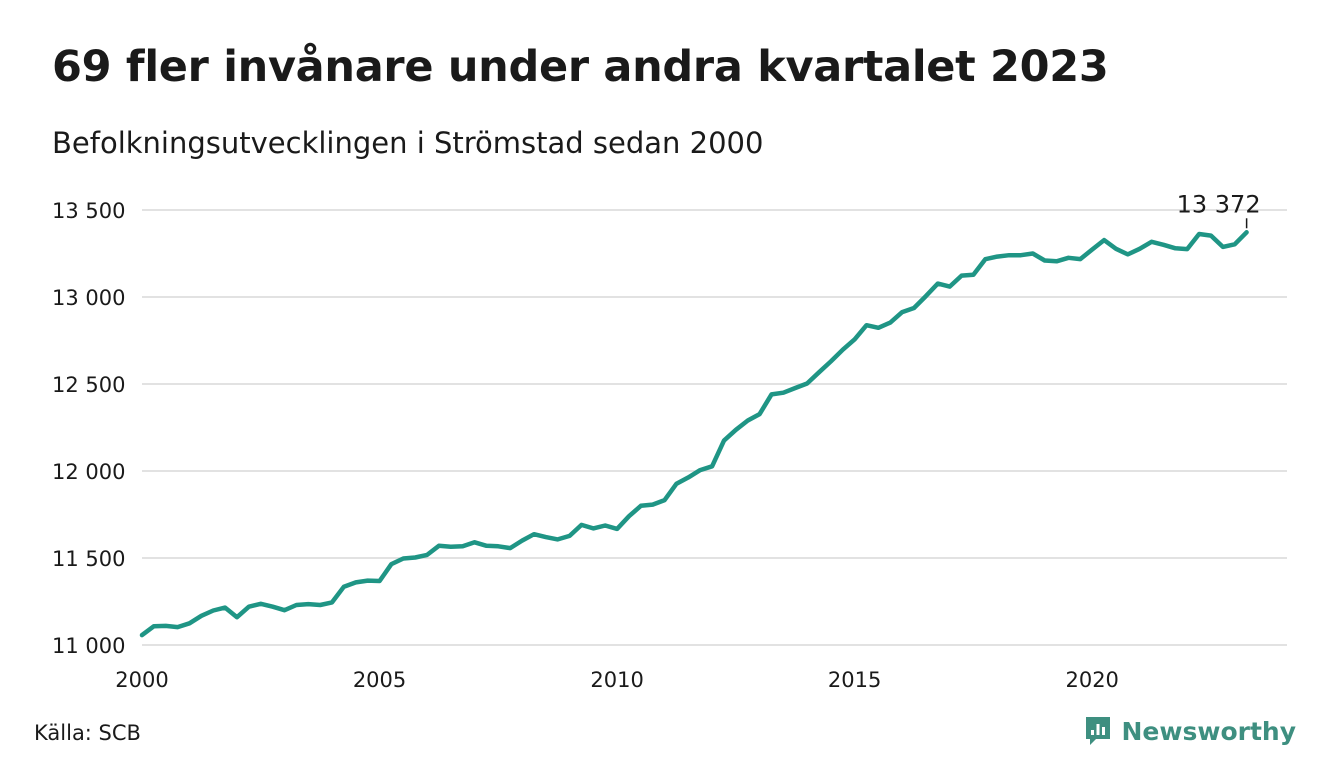 This screenshot has height=780, width=1340. What do you see at coordinates (87, 733) in the screenshot?
I see `source-note: Källa: SCB` at bounding box center [87, 733].